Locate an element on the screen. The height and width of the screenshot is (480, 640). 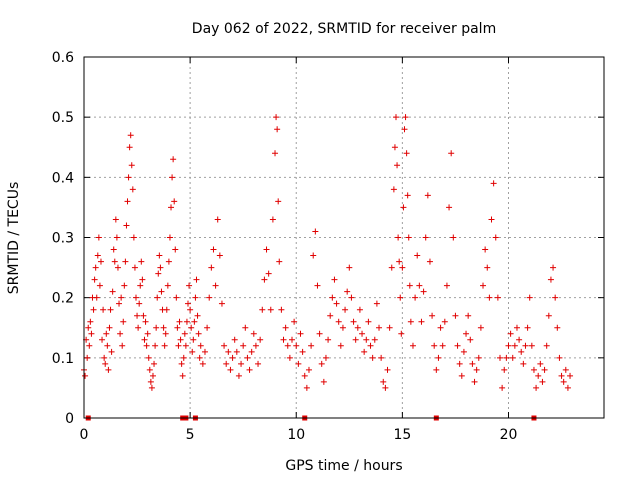
x-tick-label: 10 is located at coordinates (296, 435).